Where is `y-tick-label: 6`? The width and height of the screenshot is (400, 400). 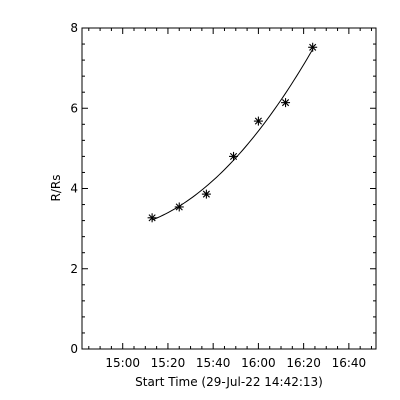 y-tick-label: 6 is located at coordinates (74, 108).